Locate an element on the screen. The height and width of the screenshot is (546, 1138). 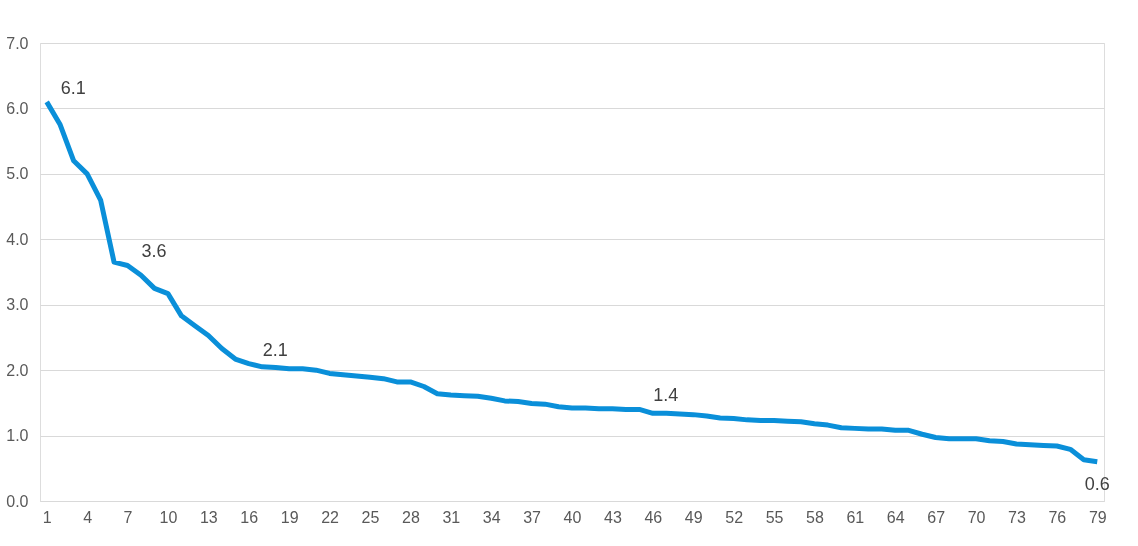
x-tick-label: 49 is located at coordinates (693, 517).